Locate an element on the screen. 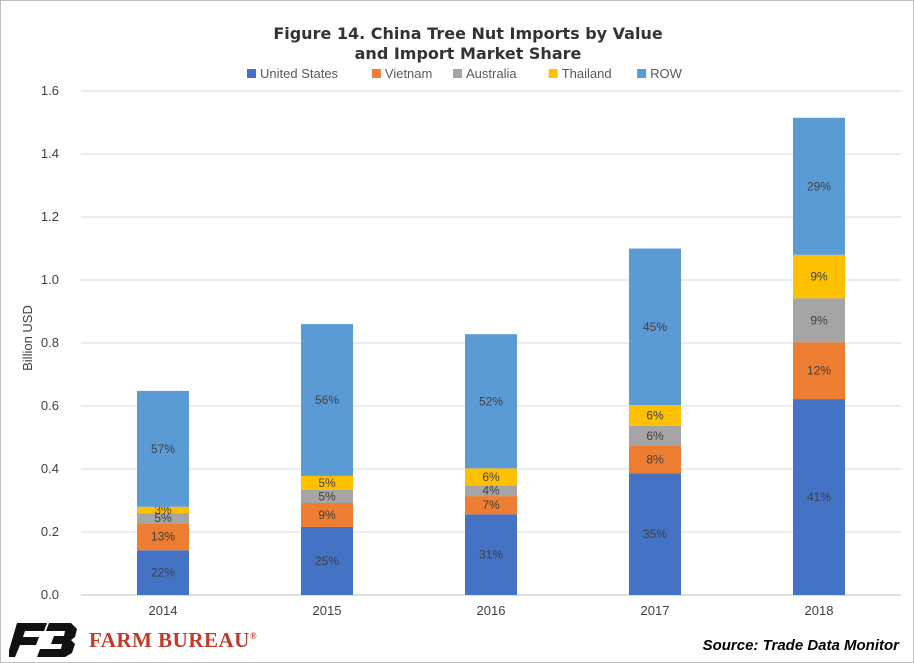 The width and height of the screenshot is (914, 663). bar-data-label: 22% is located at coordinates (163, 573).